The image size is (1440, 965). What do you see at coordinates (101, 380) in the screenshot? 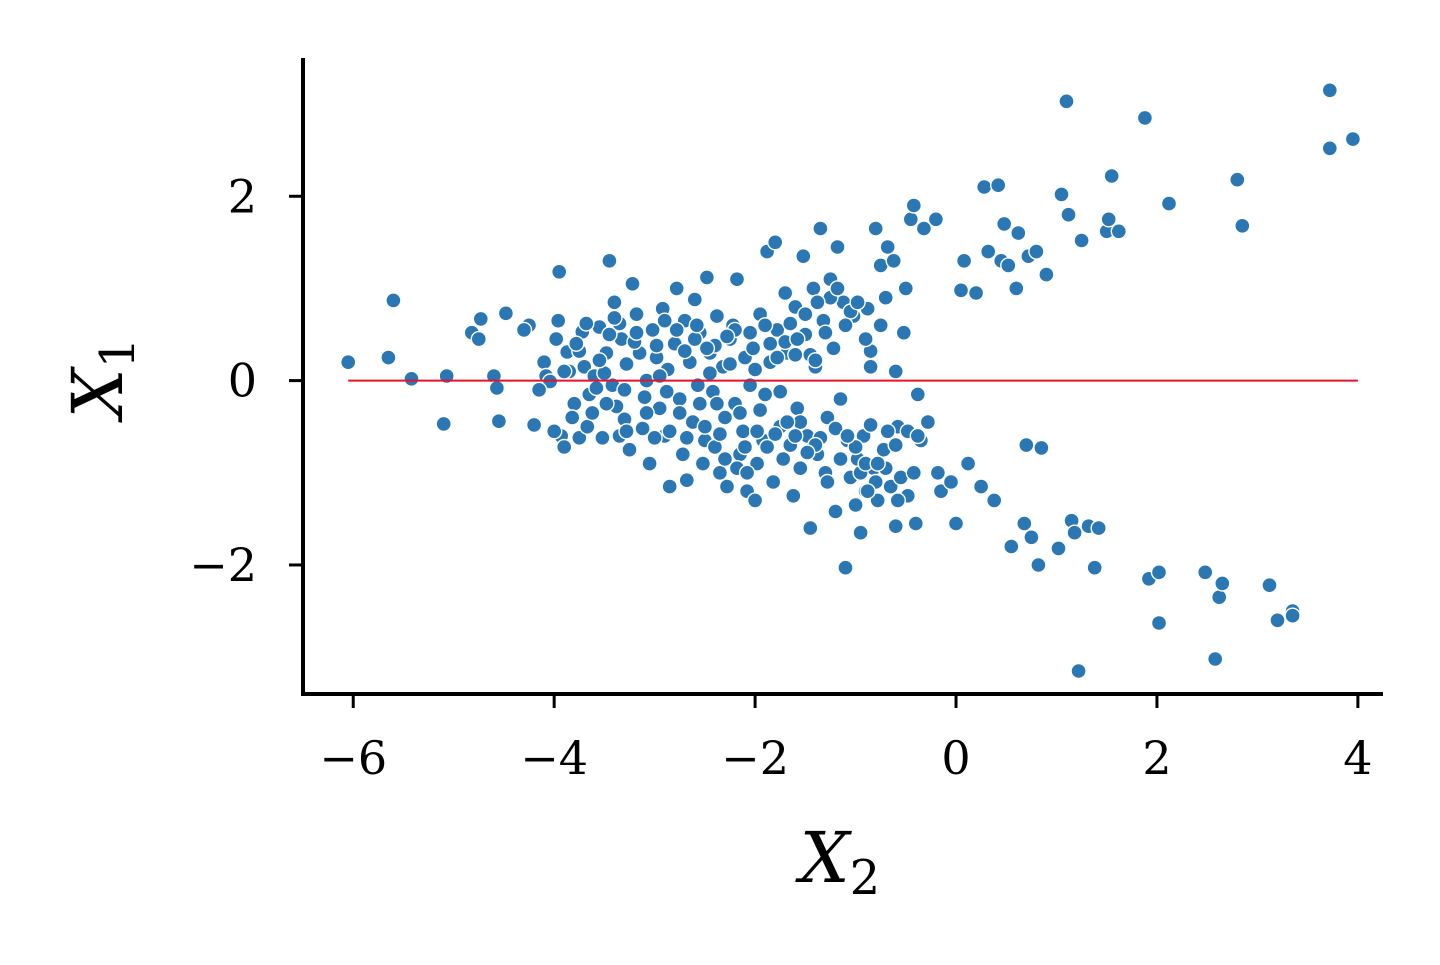
I see `y-axis-label: X1` at bounding box center [101, 380].